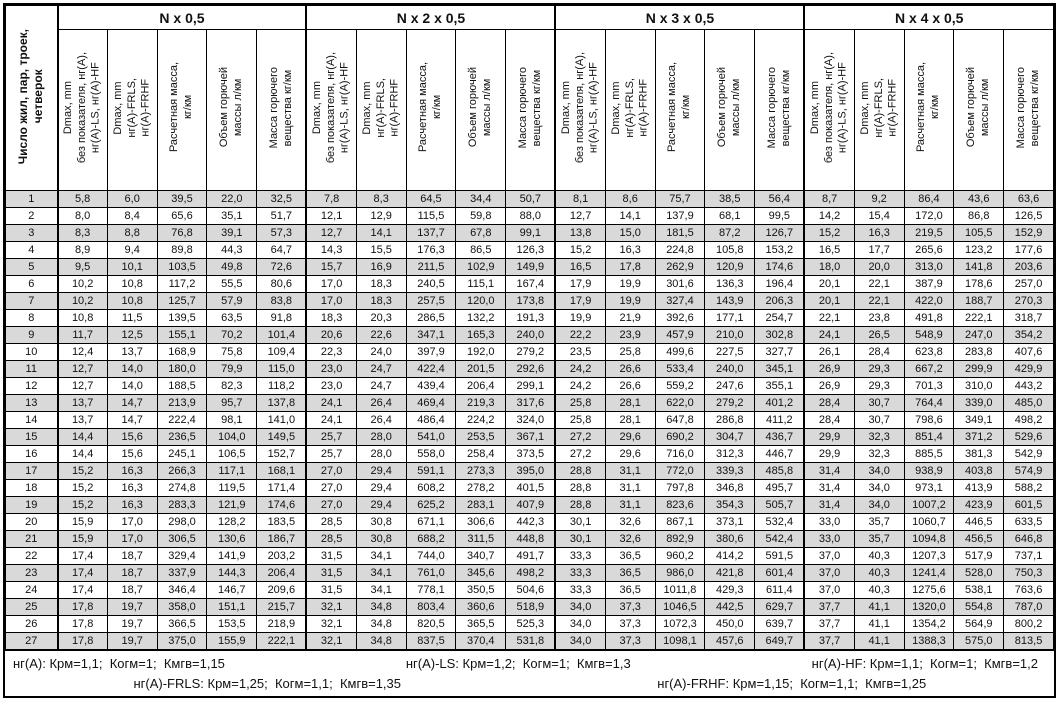 The image size is (1059, 701). I want to click on data-cell: 797,8, so click(680, 488).